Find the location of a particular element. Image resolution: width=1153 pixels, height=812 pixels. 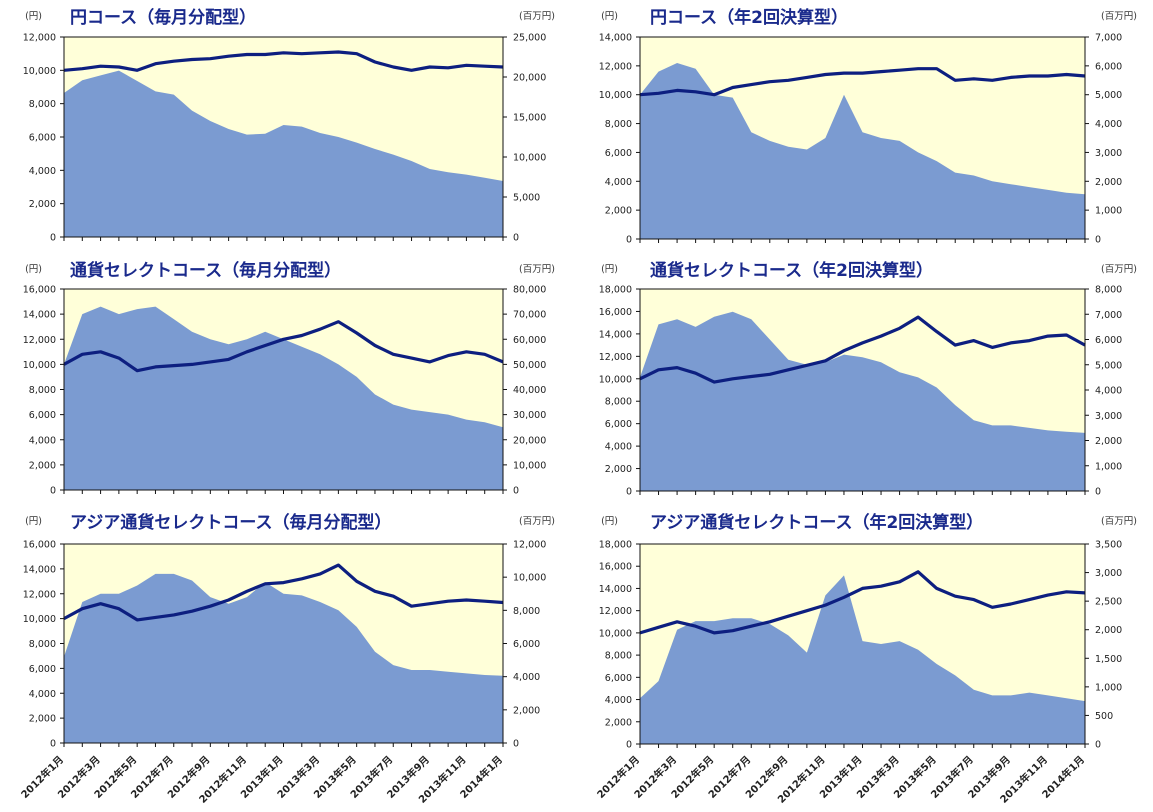

chart-title: 通貨セレクトコース（年2回決算型） is located at coordinates (791, 270).